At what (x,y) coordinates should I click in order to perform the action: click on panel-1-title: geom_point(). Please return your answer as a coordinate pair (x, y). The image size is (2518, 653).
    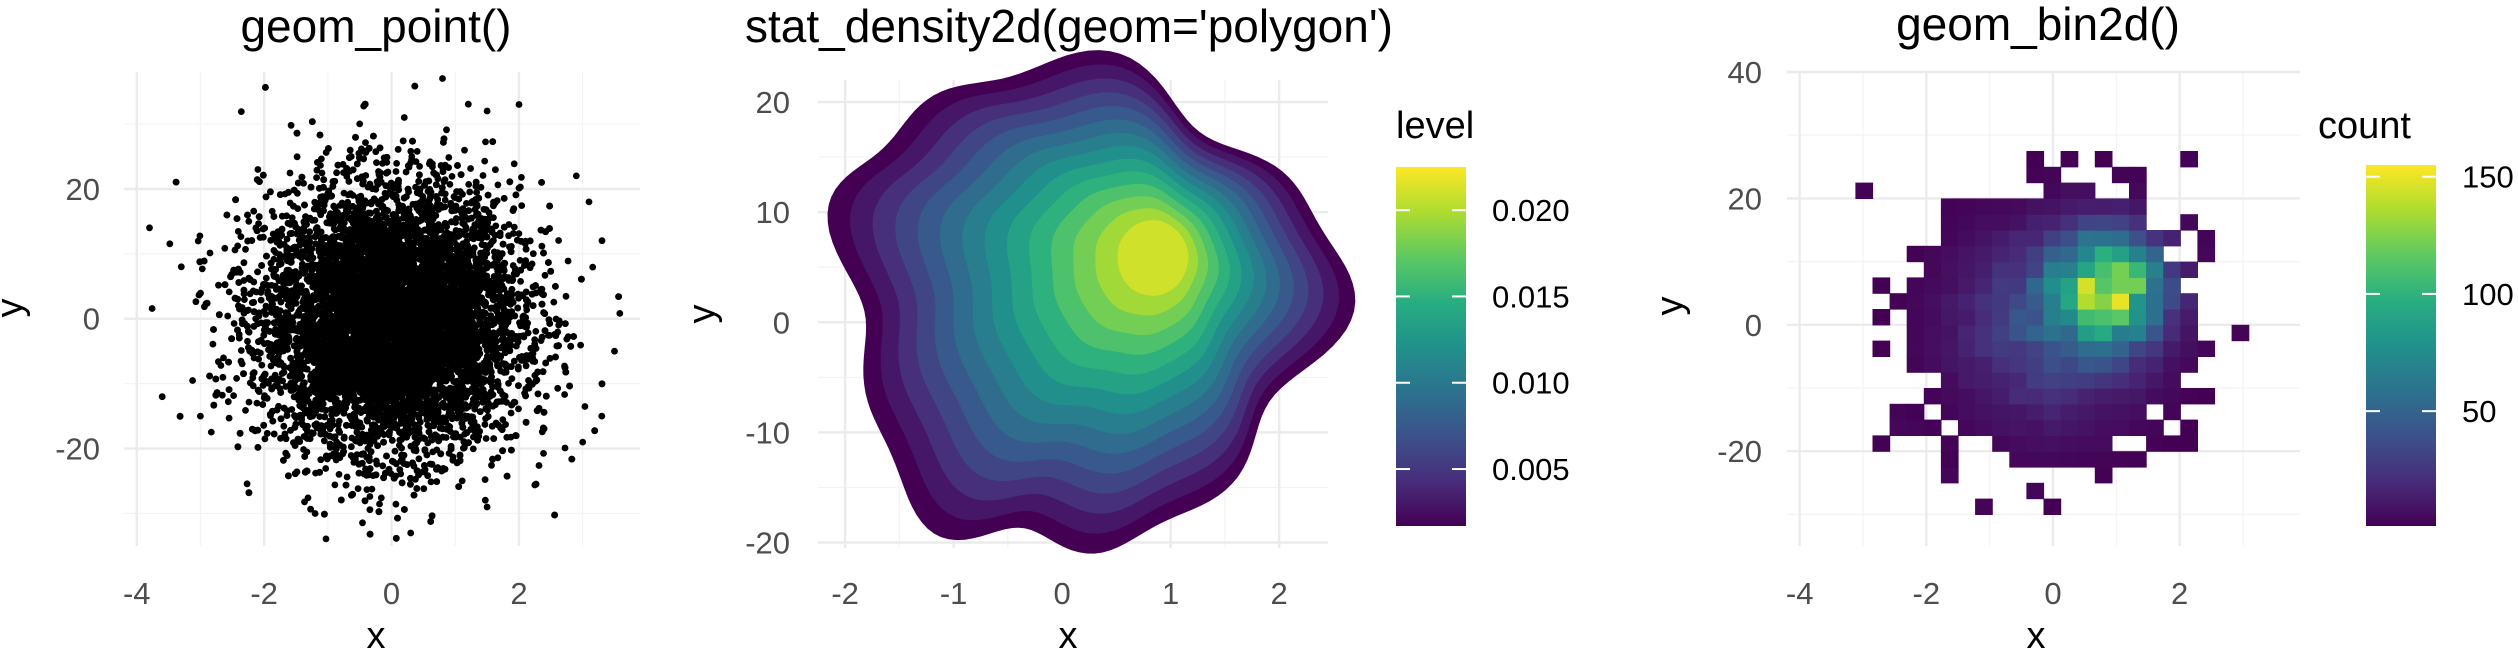
    Looking at the image, I should click on (375, 26).